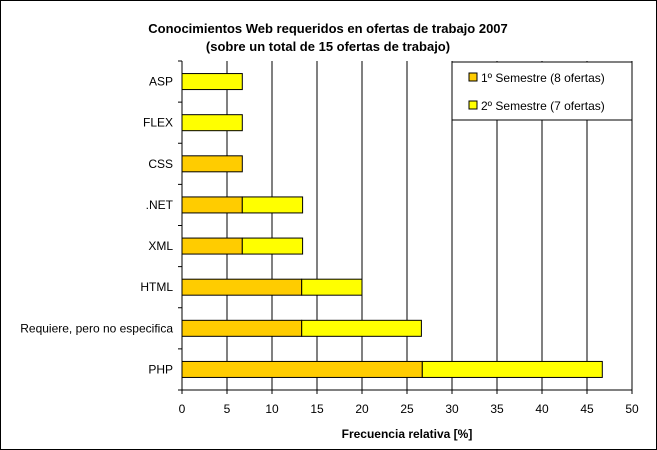 The height and width of the screenshot is (450, 657). I want to click on legend-box, so click(542, 91).